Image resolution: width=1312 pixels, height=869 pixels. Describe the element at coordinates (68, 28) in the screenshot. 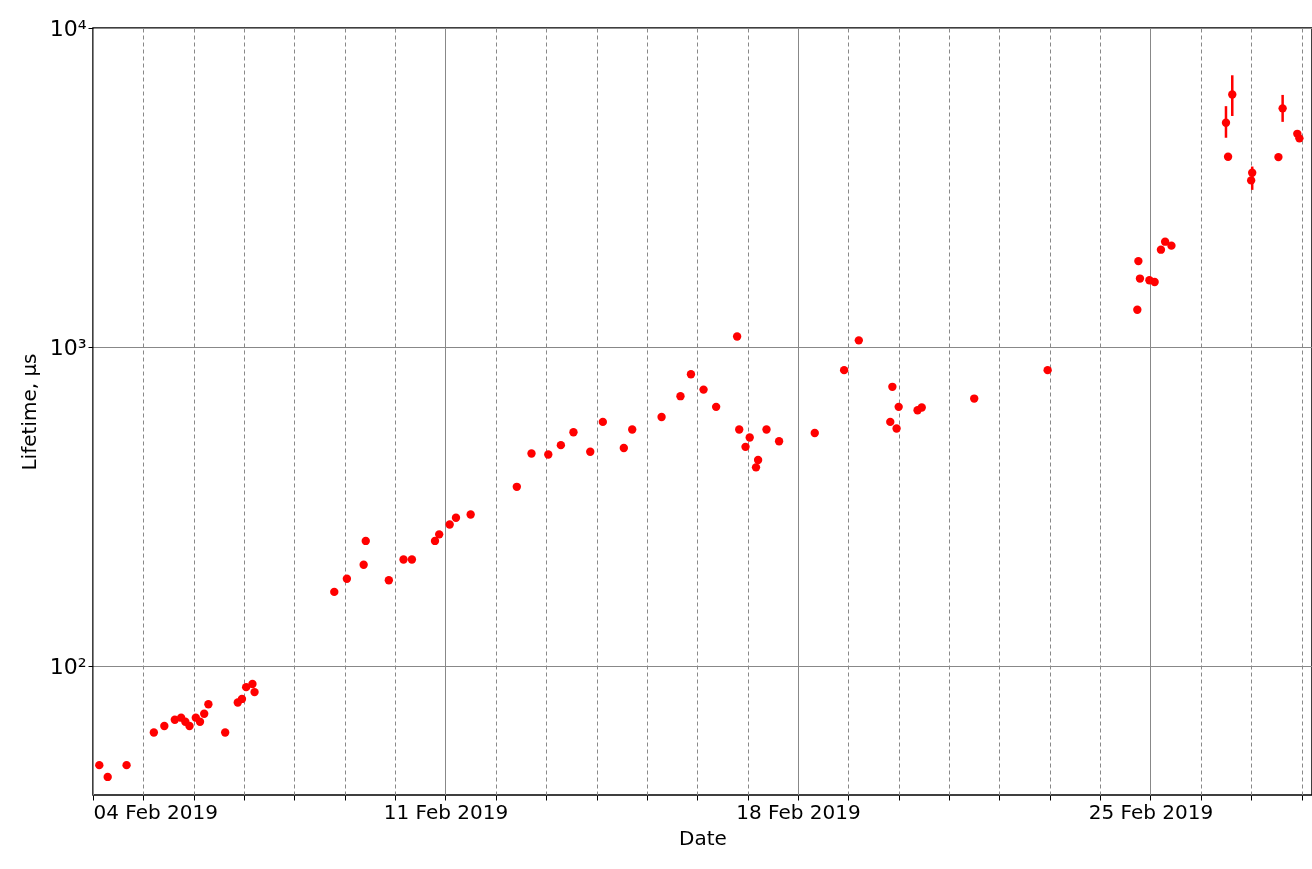

I see `y-tick-label: 10⁴` at that location.